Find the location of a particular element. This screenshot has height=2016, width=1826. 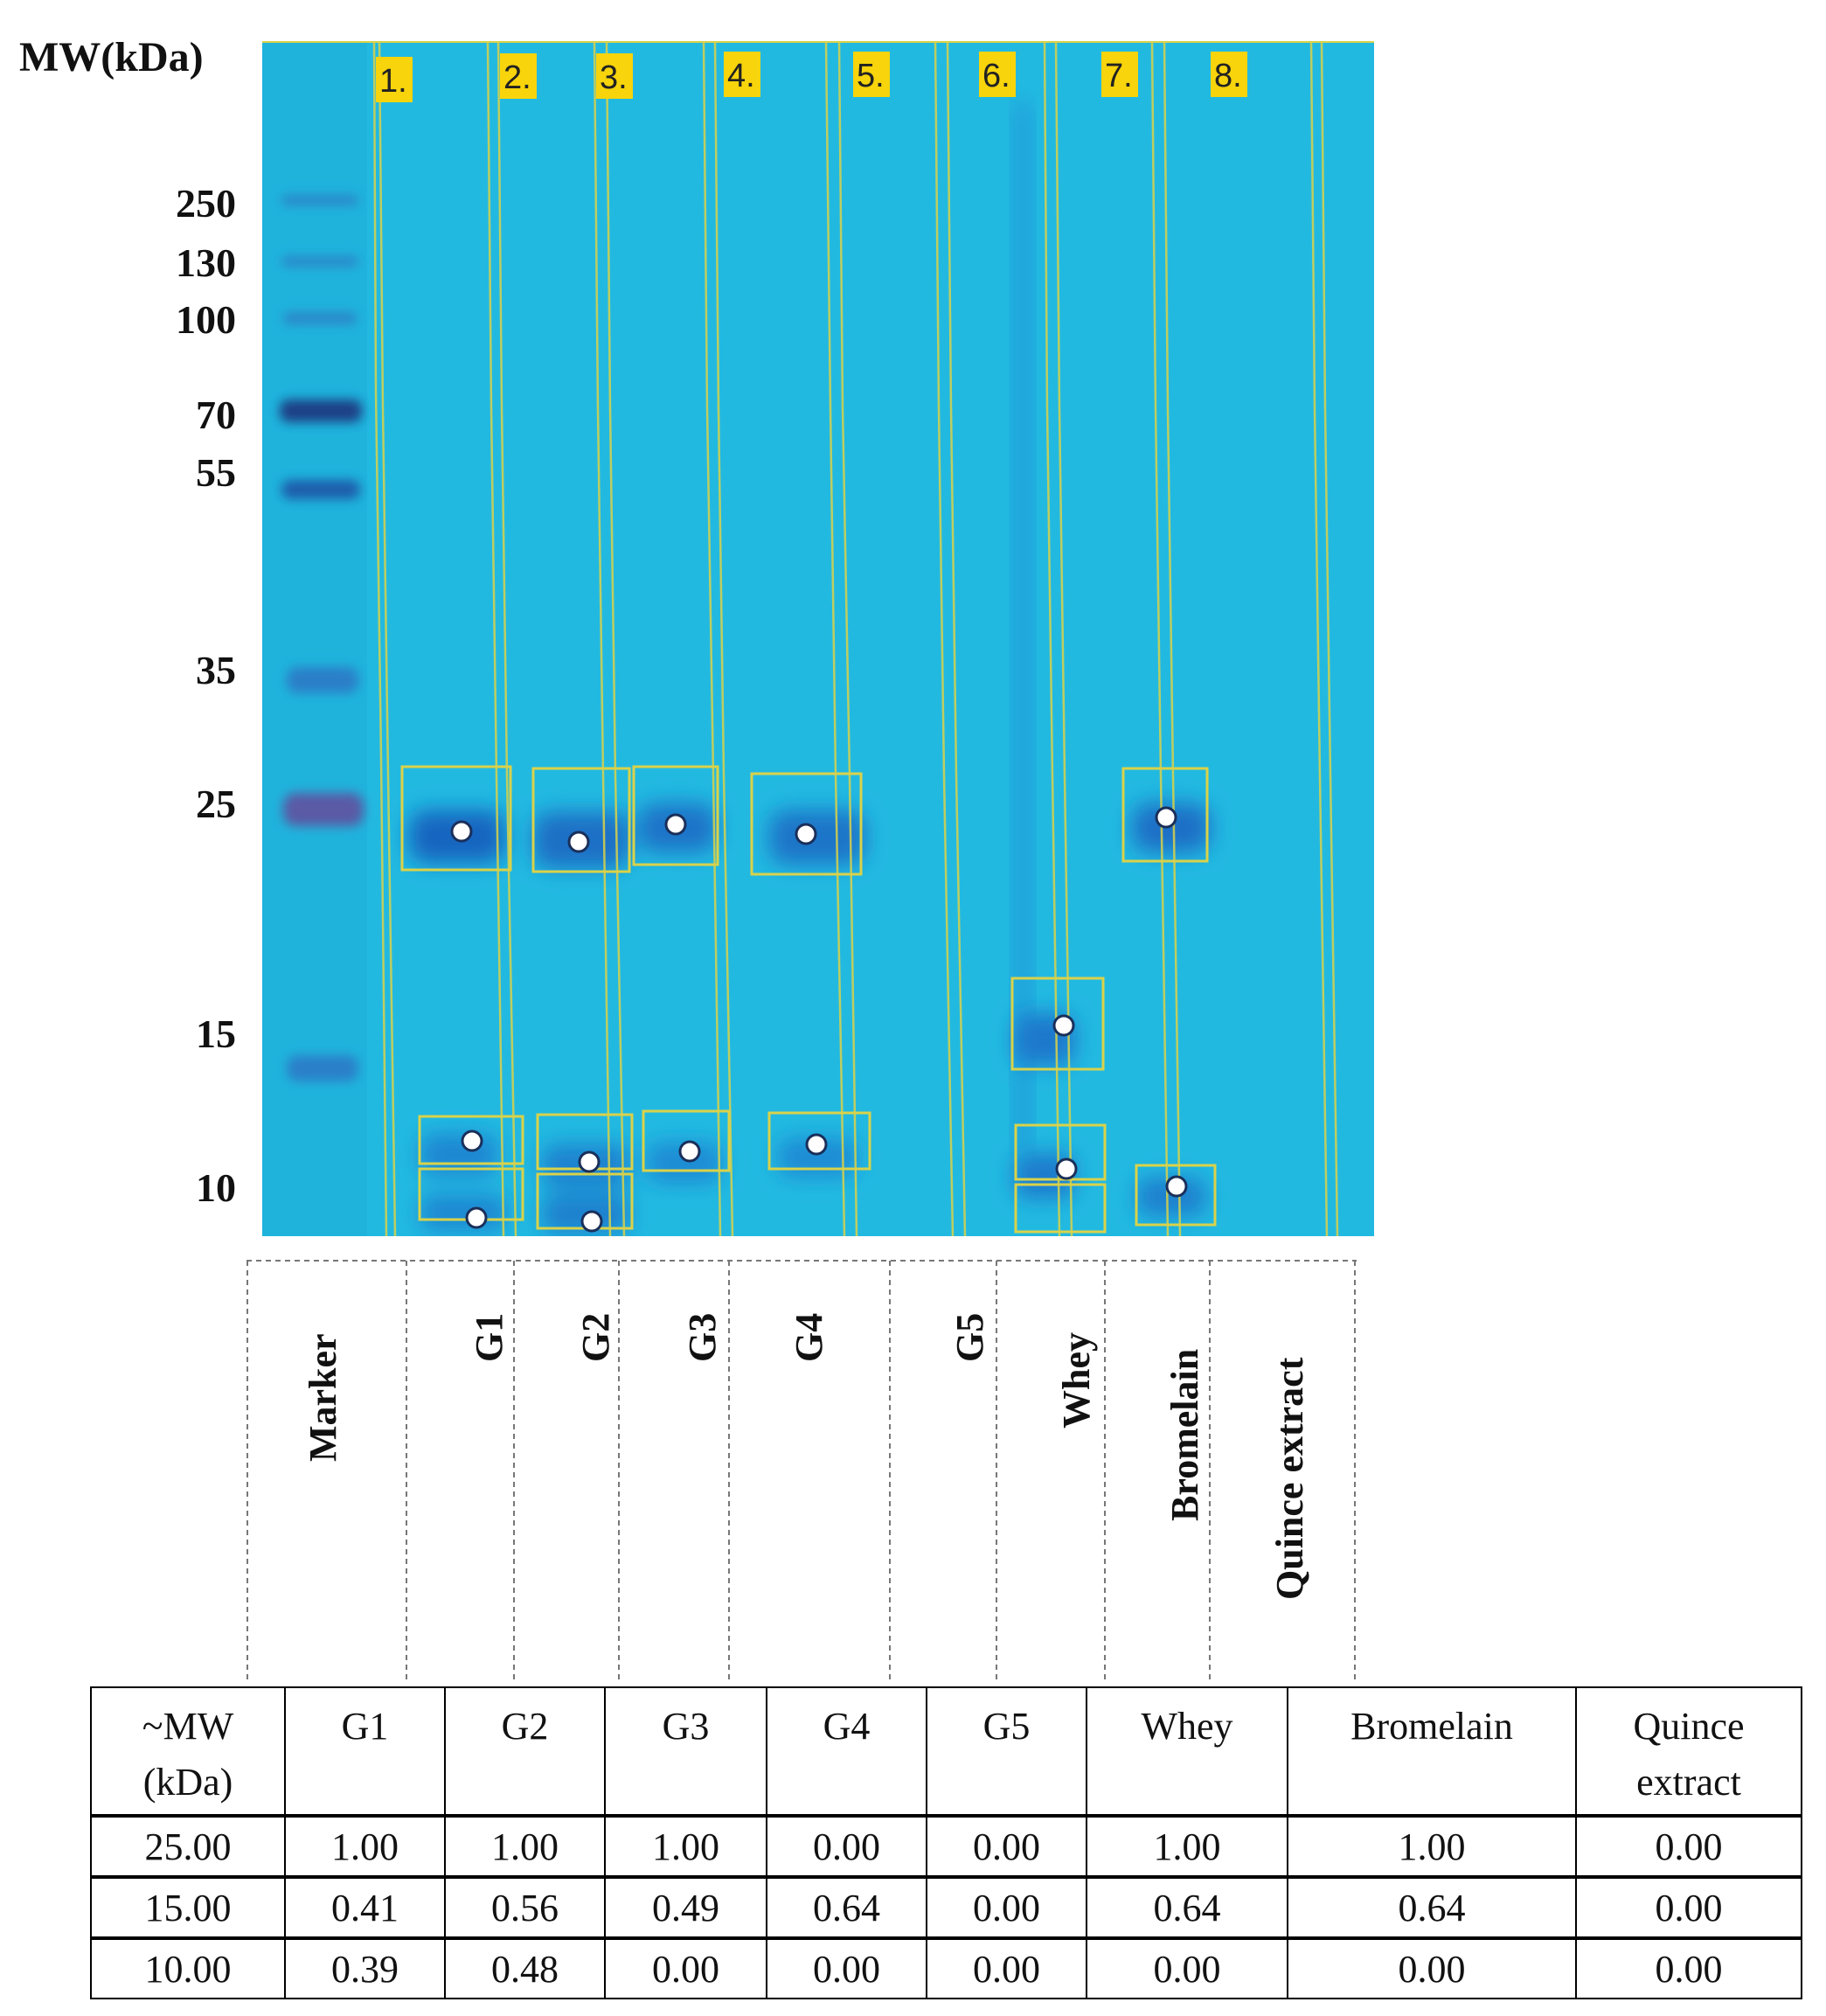

lane-name-g4: G4 is located at coordinates (809, 1337).